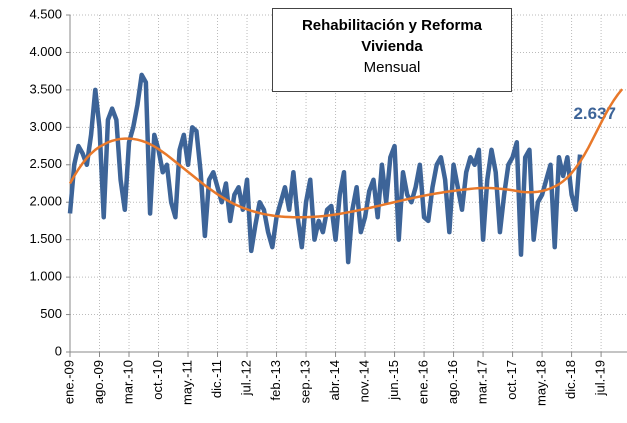  Describe the element at coordinates (570, 379) in the screenshot. I see `x-tick-label: dic.-18` at that location.